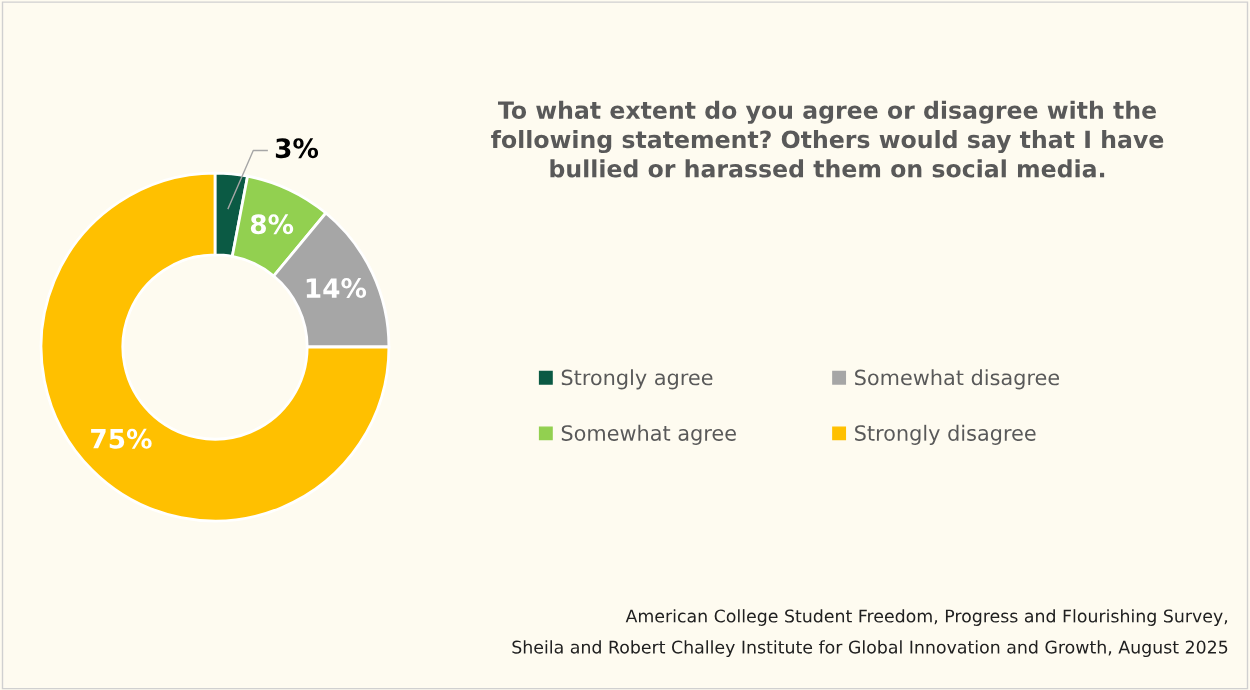 The height and width of the screenshot is (690, 1250). I want to click on data-label: 8%, so click(272, 224).